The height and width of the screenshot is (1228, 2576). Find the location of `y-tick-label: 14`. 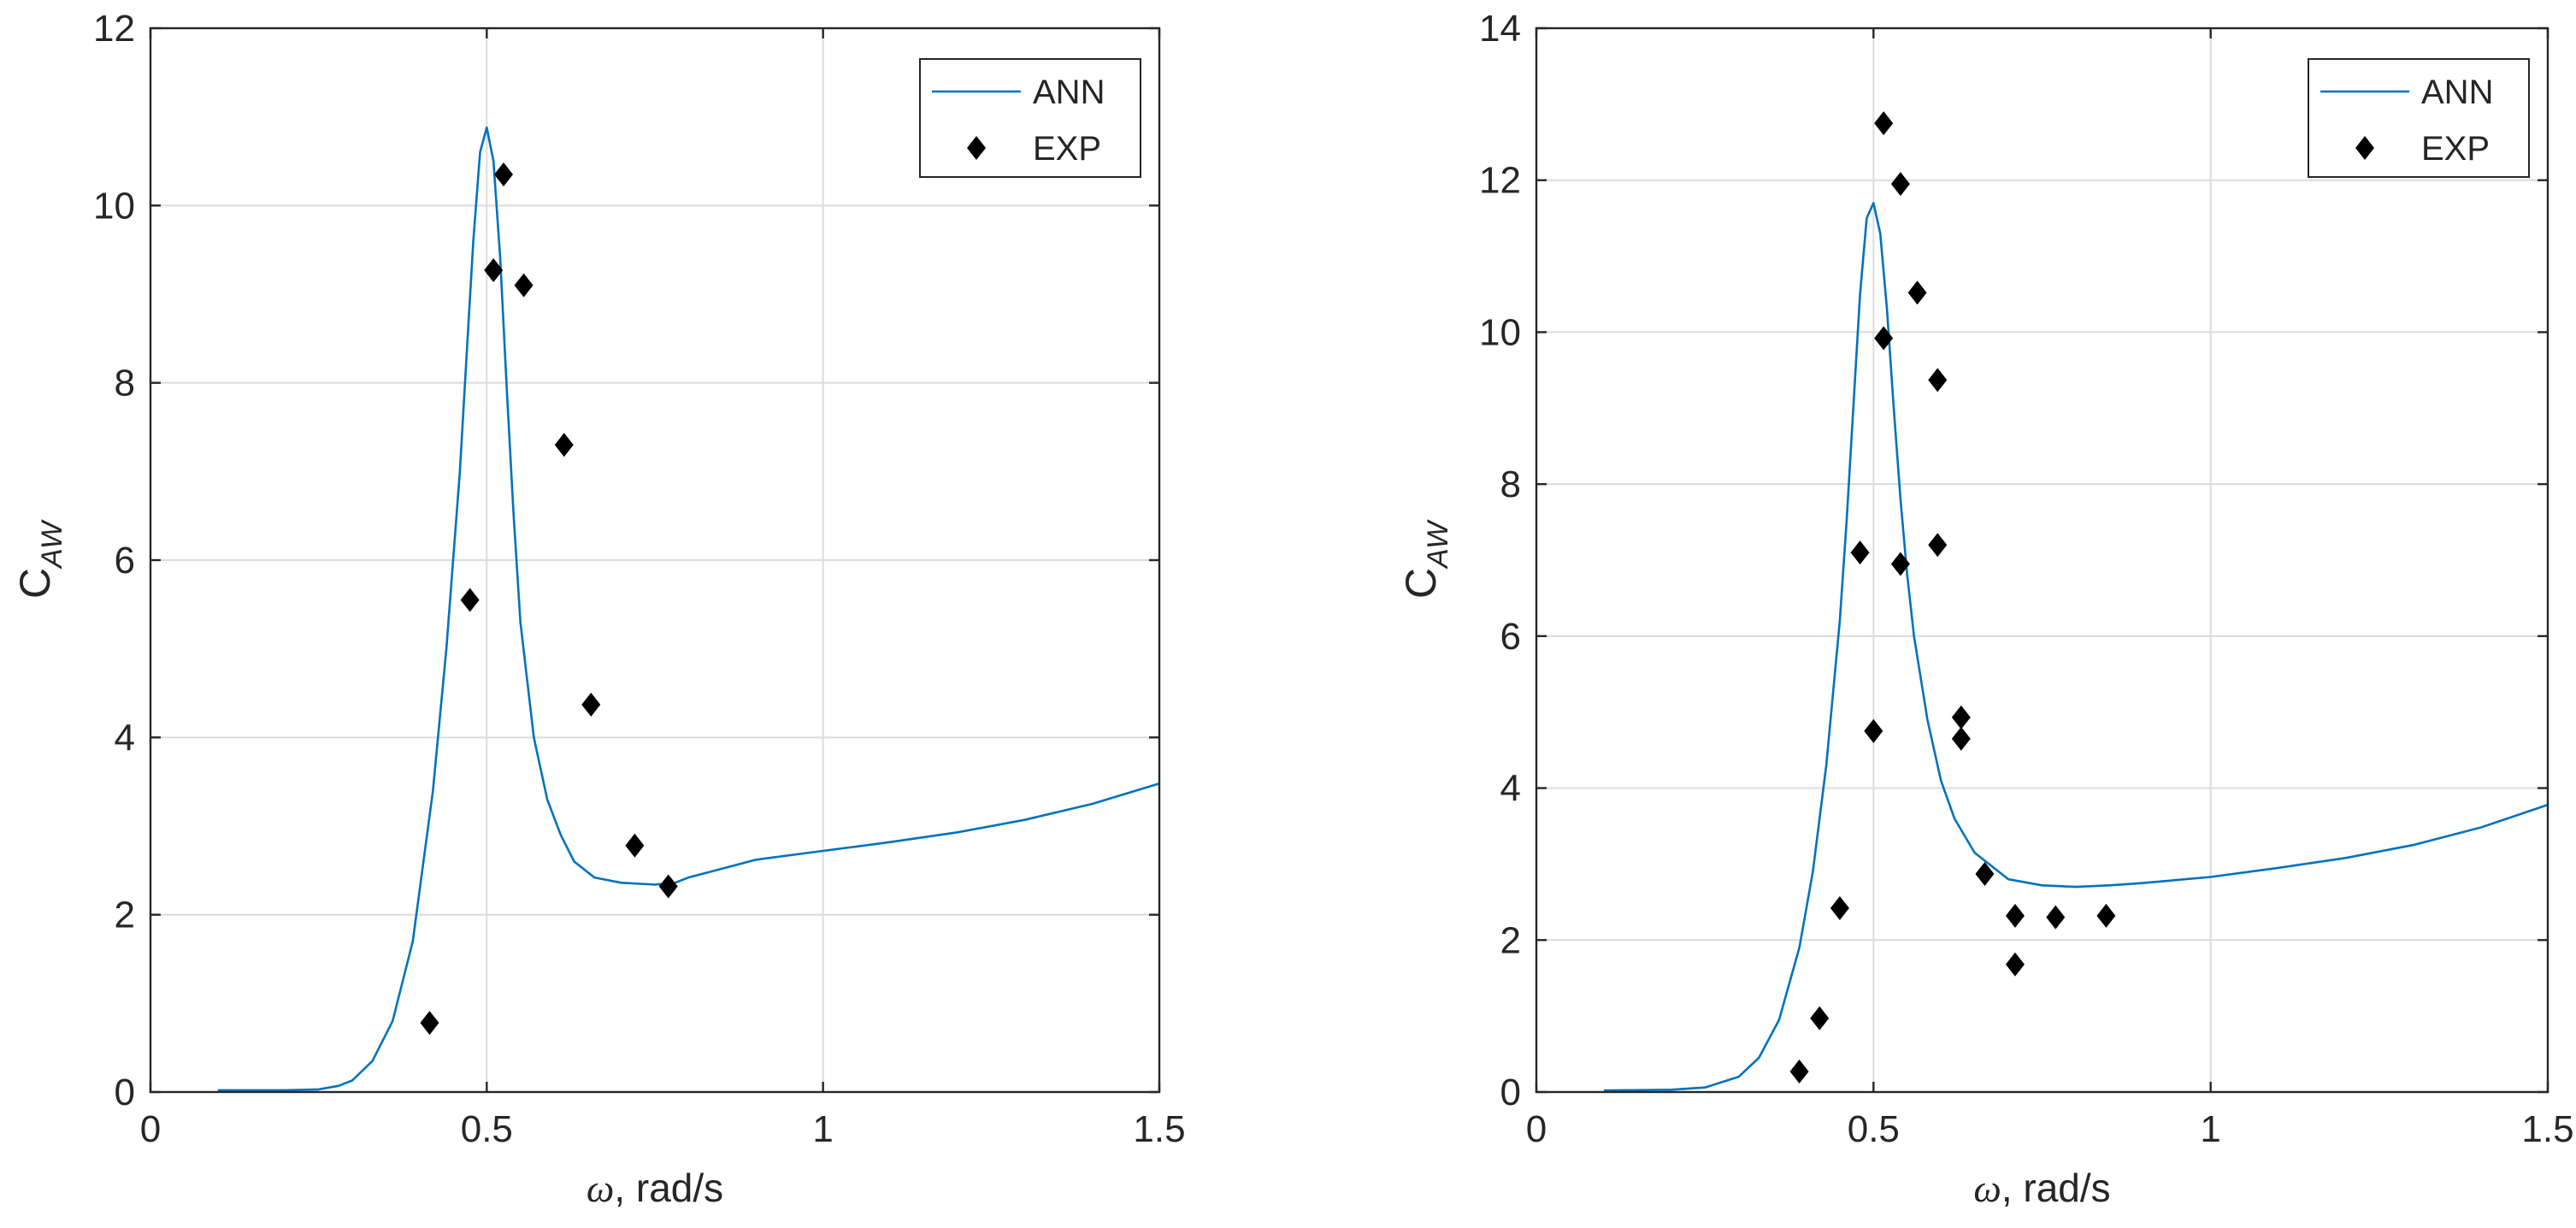

y-tick-label: 14 is located at coordinates (1500, 29).